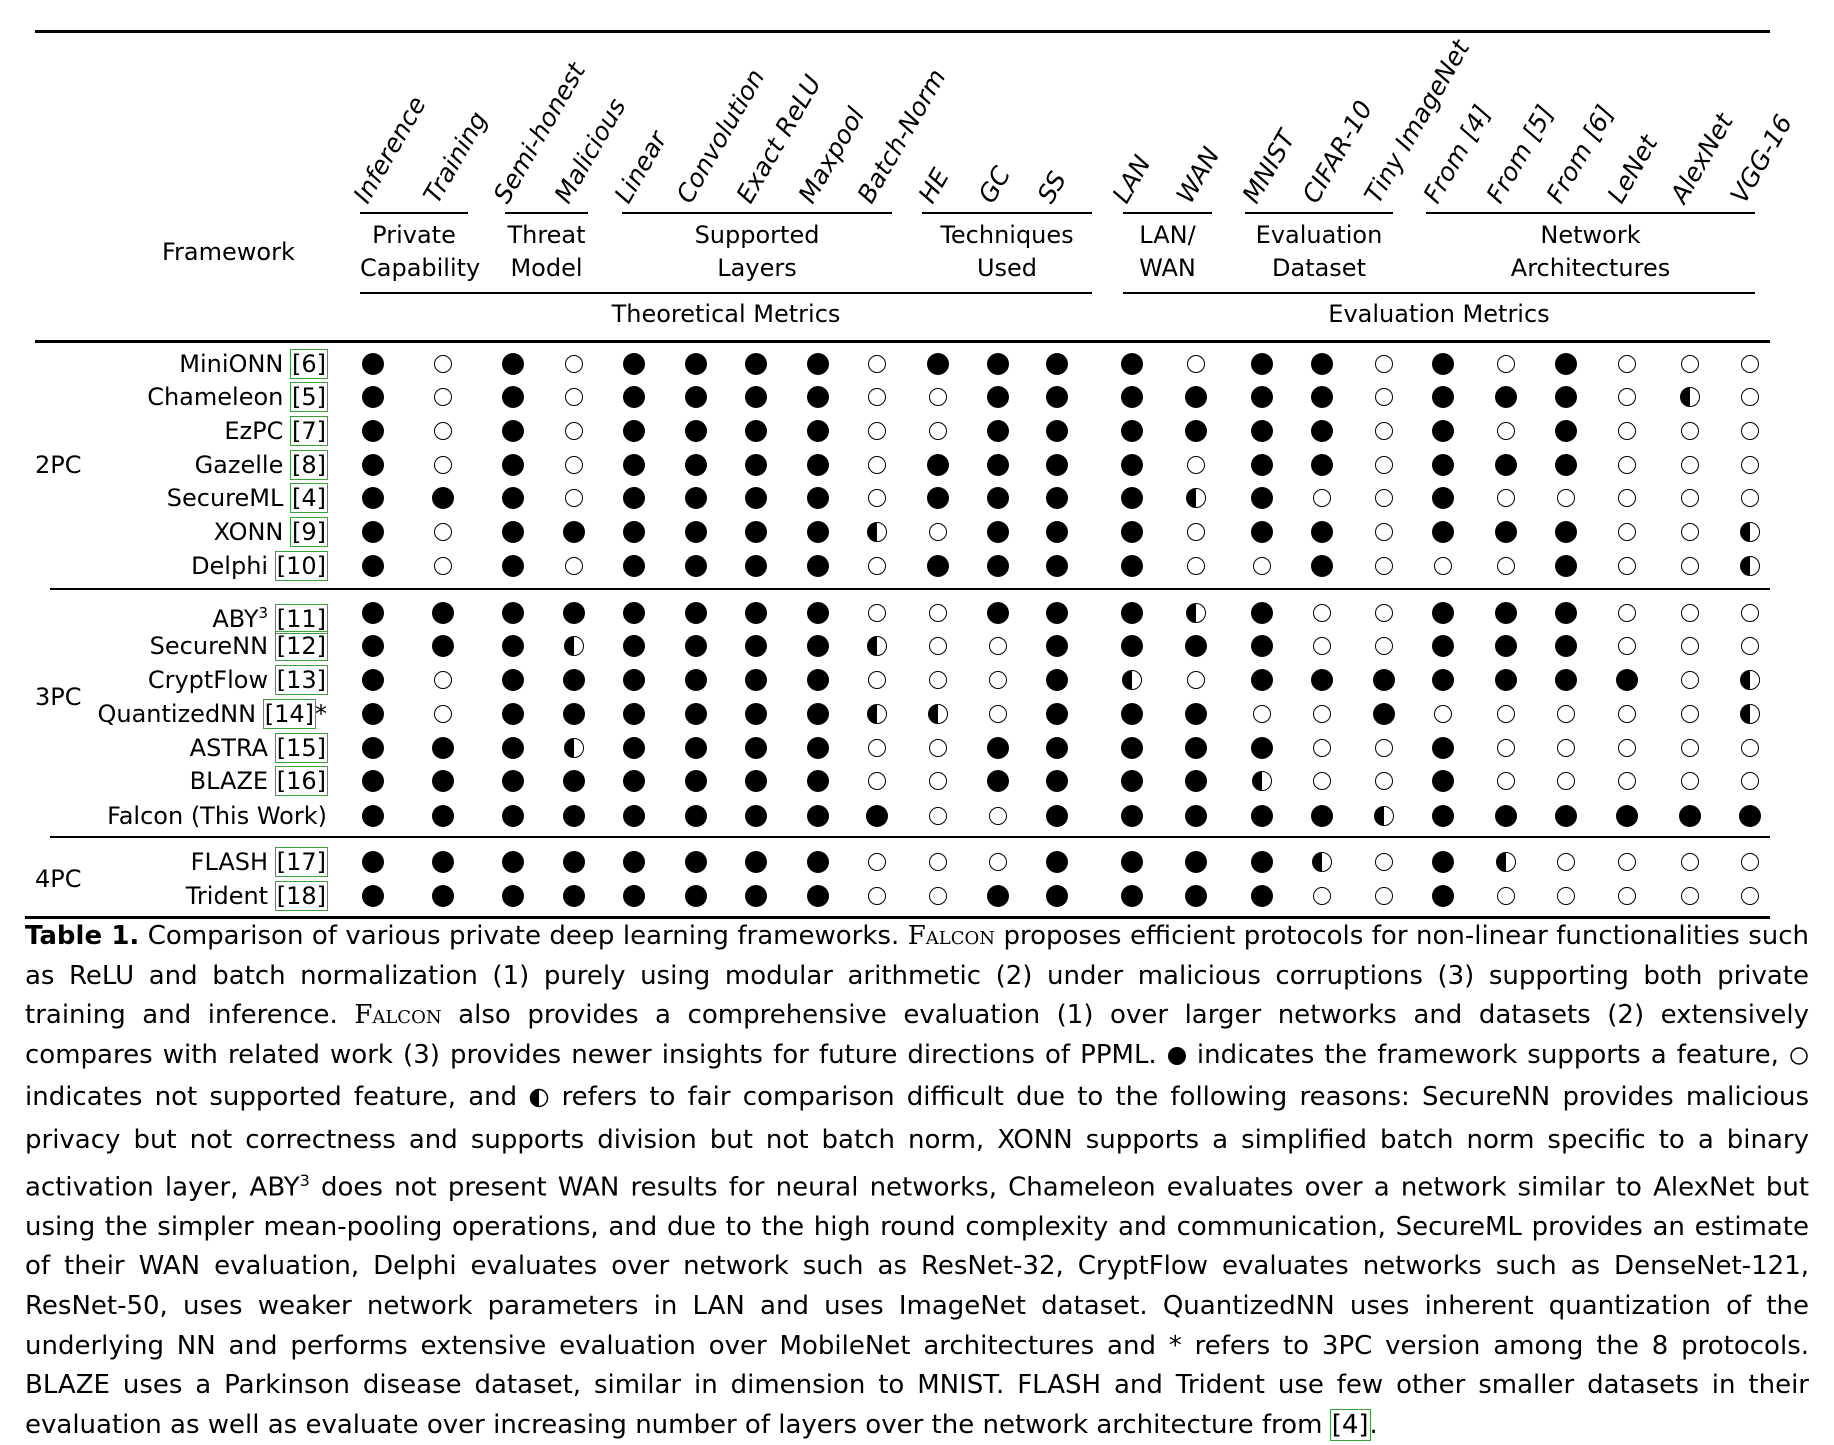 Image resolution: width=1834 pixels, height=1445 pixels. I want to click on framework-name: QuantizedNN [14]*, so click(212, 714).